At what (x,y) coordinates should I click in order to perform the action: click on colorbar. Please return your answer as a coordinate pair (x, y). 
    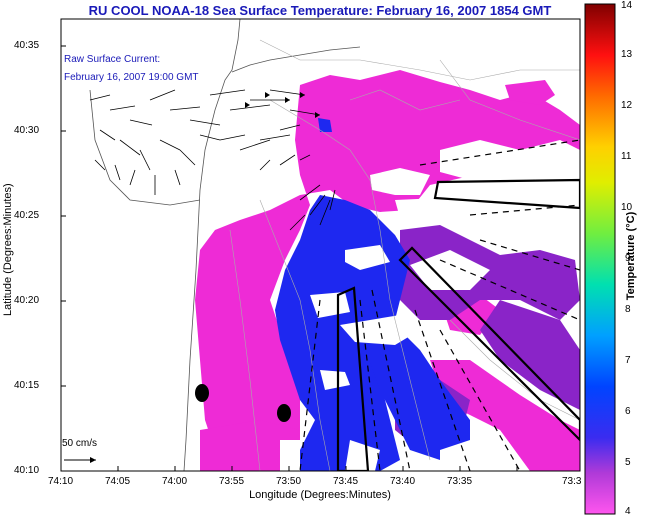
    Looking at the image, I should click on (600, 259).